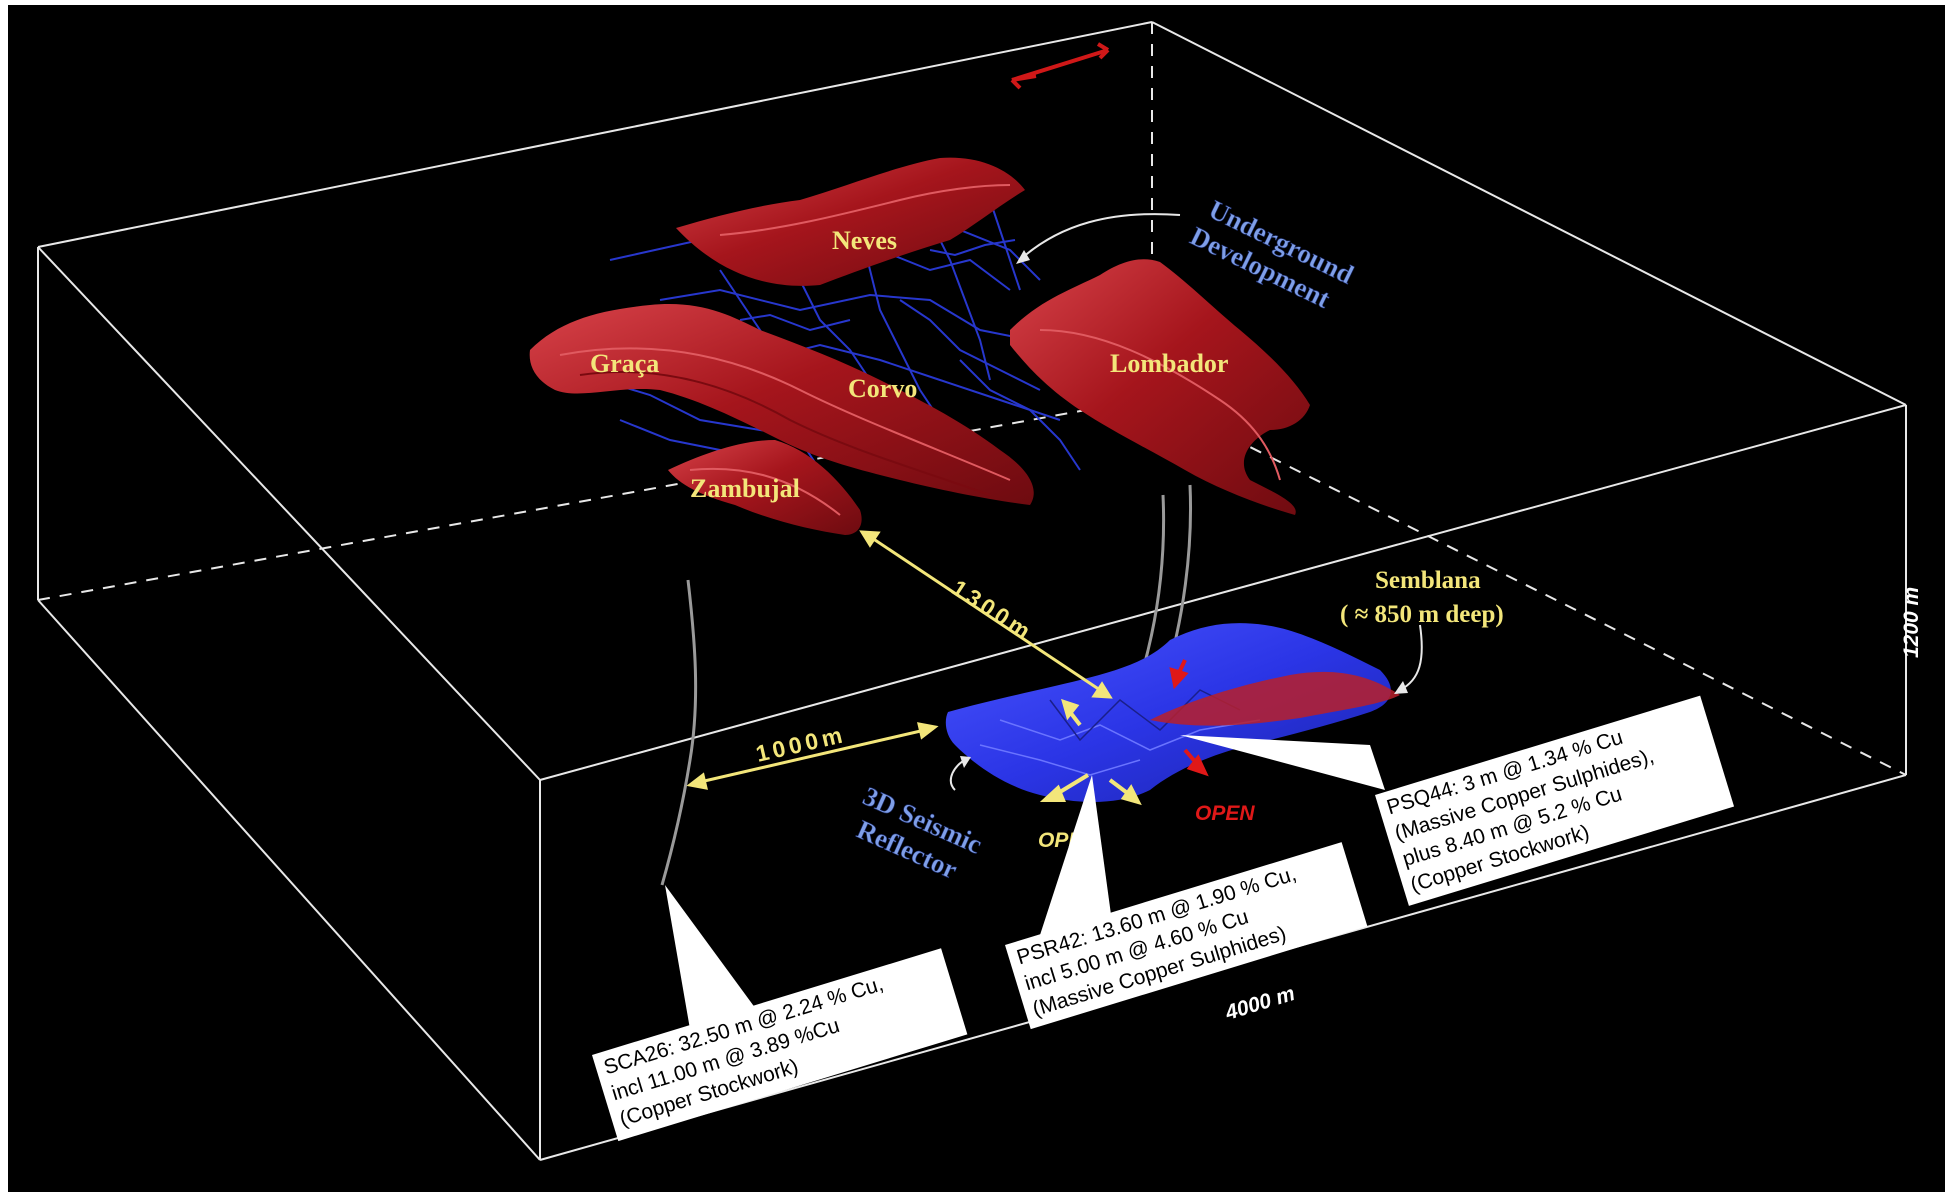  What do you see at coordinates (289, 880) in the screenshot?
I see `box-bottom-left-edge` at bounding box center [289, 880].